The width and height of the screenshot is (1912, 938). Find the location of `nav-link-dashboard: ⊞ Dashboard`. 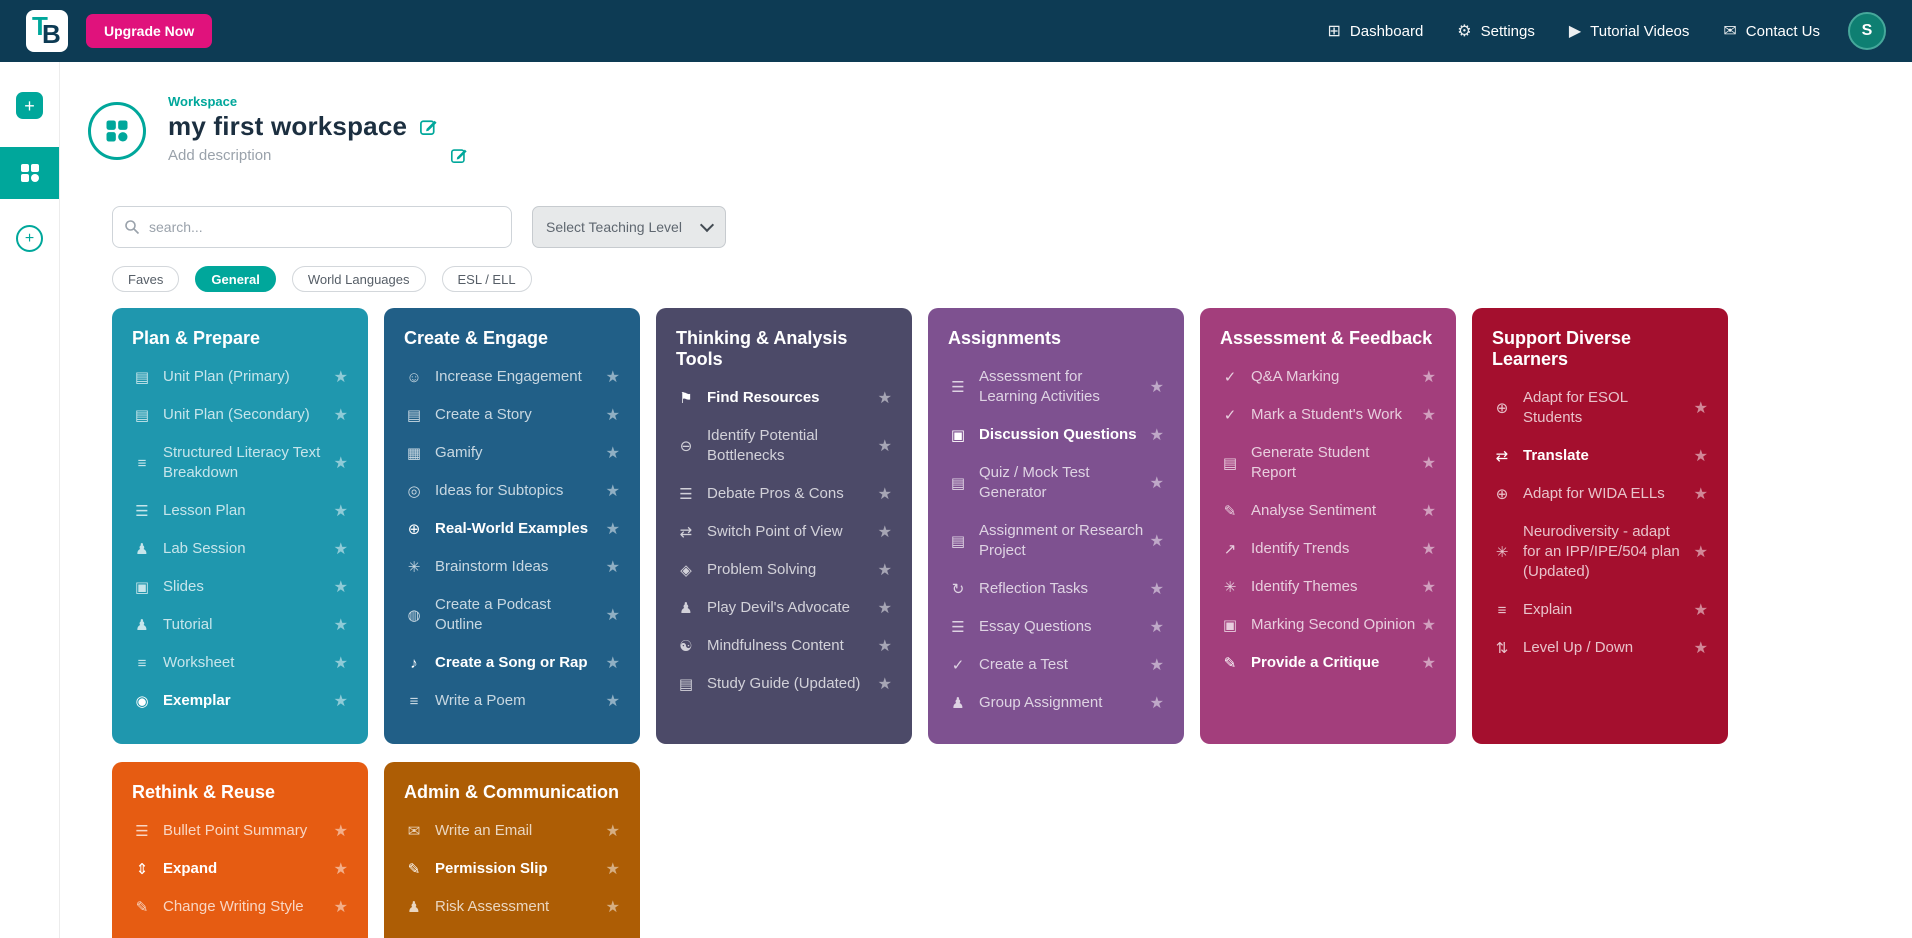

nav-link-dashboard: ⊞ Dashboard is located at coordinates (1376, 31).